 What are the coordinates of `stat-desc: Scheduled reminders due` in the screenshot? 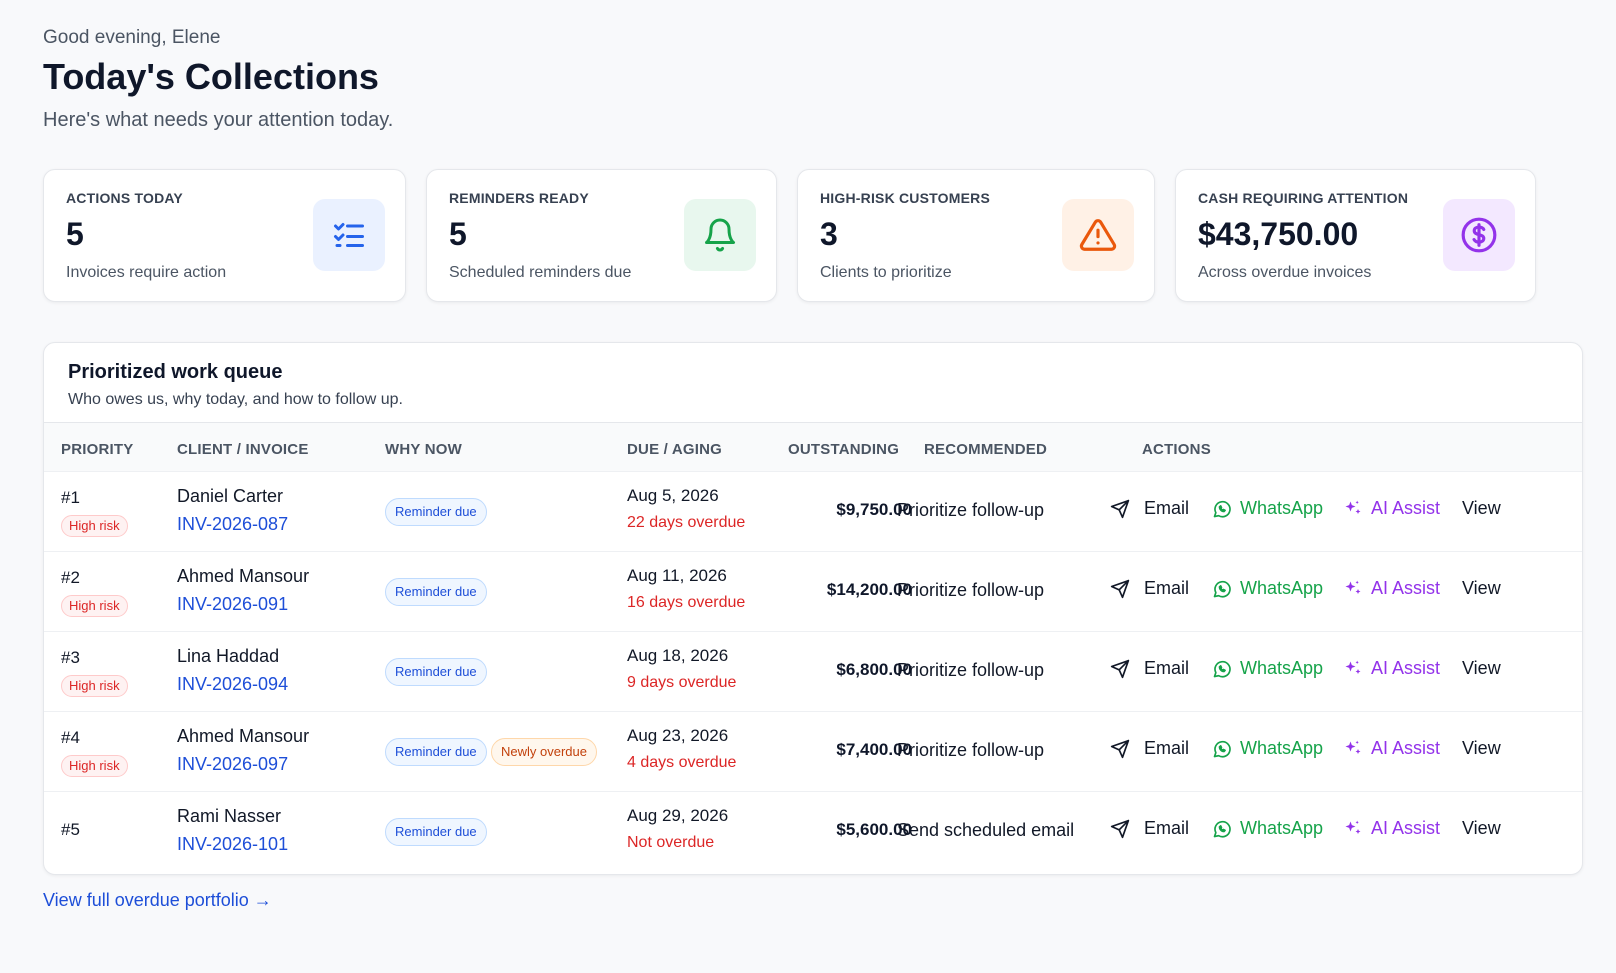 It's located at (540, 272).